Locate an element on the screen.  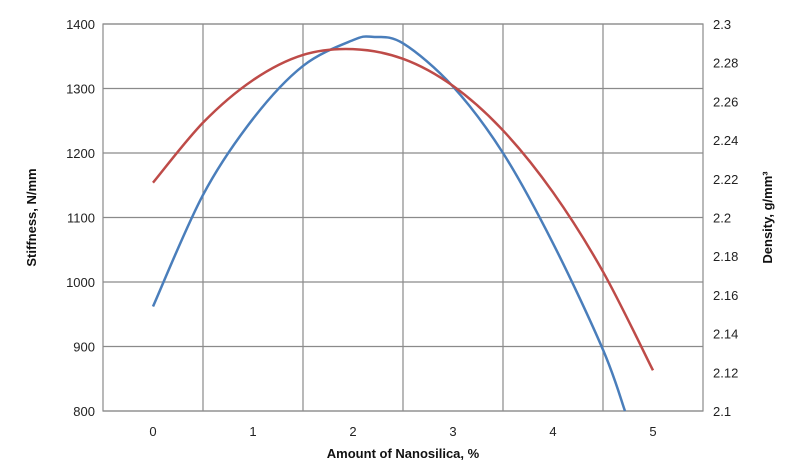
y2-axis-title: Density, g/mm³ is located at coordinates (767, 217).